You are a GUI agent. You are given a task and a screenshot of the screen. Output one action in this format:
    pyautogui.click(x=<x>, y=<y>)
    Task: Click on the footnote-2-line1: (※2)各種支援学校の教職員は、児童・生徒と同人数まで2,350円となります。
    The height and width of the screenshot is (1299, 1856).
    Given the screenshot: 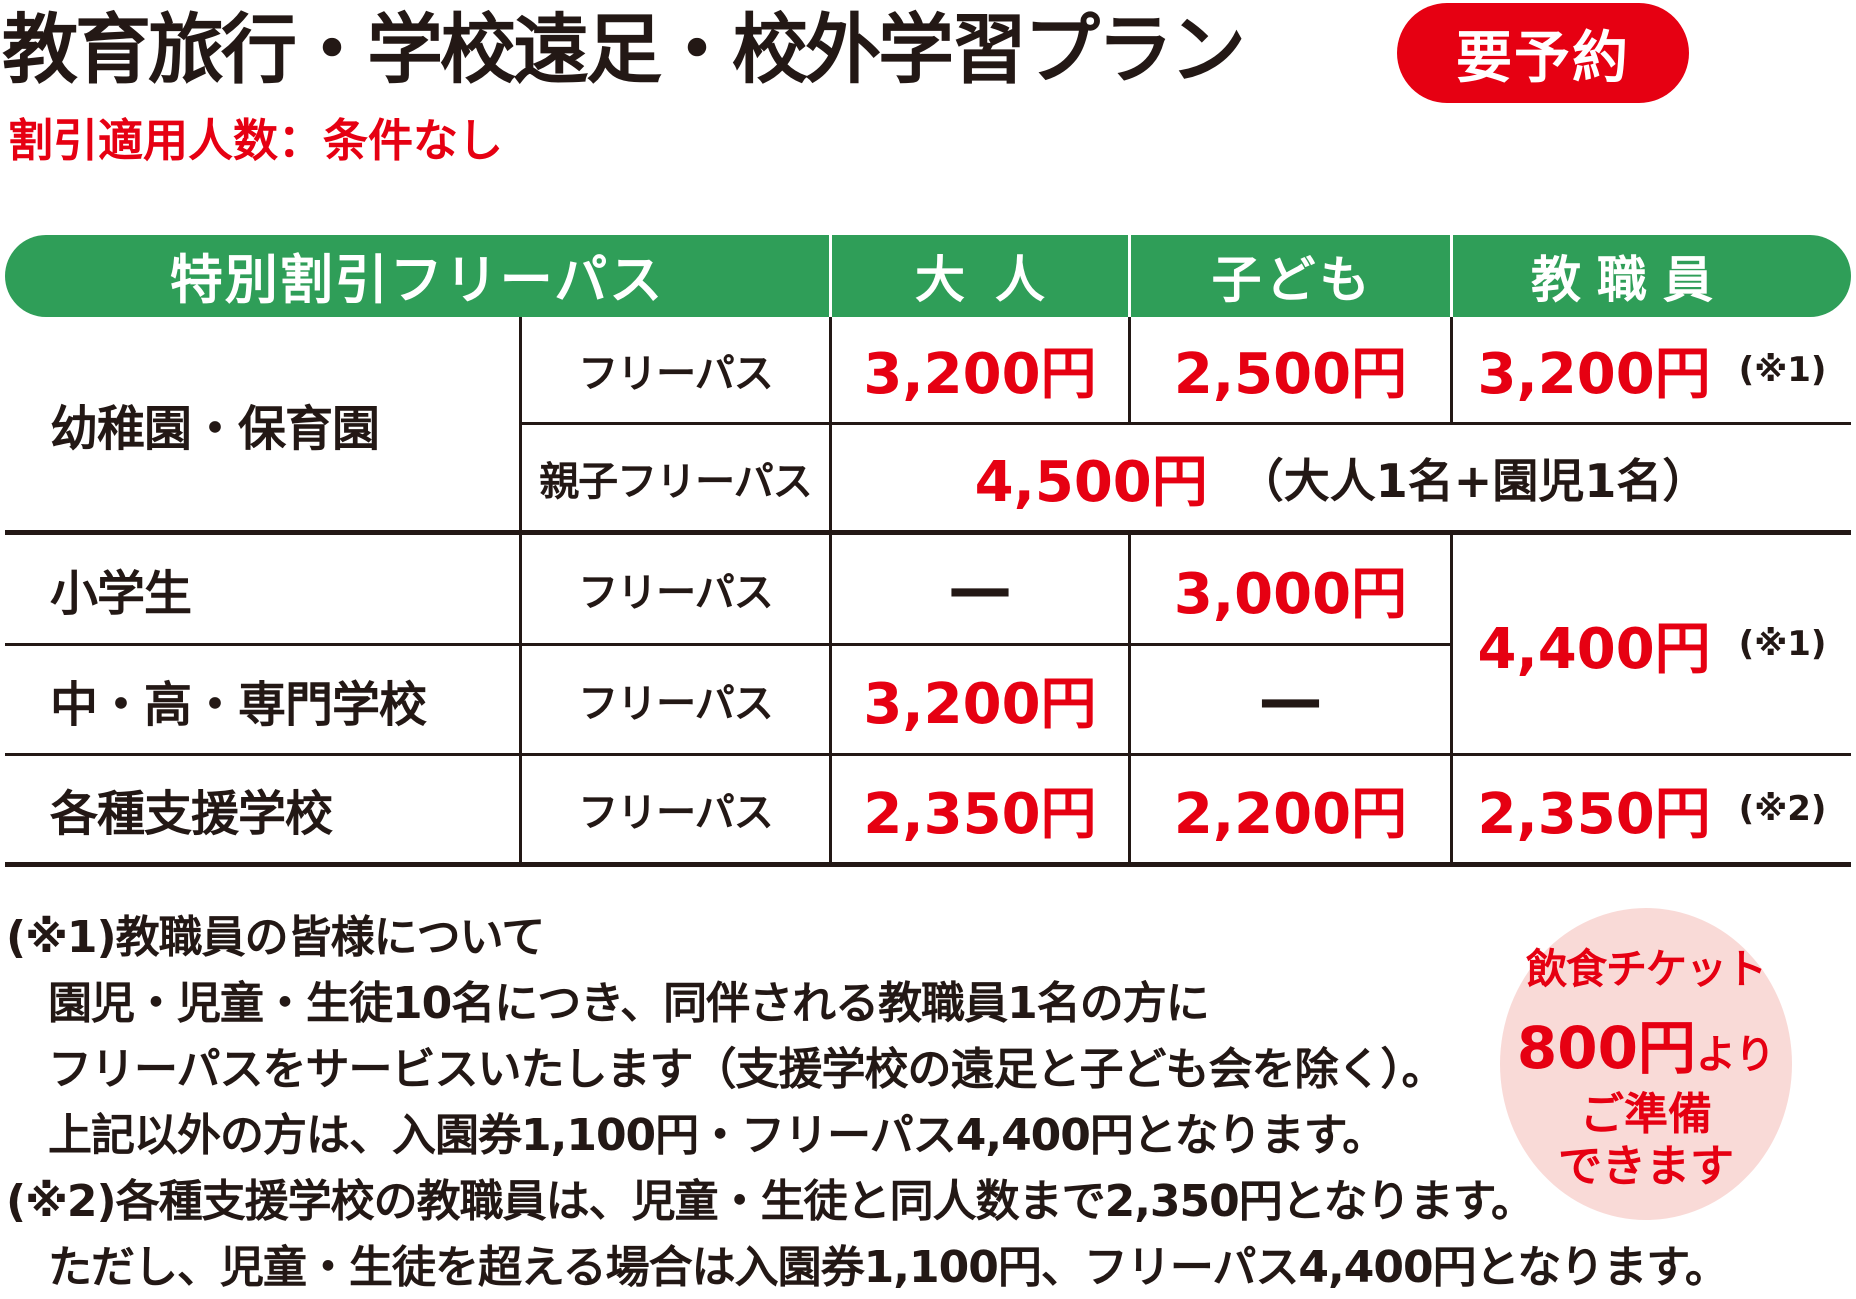 What is the action you would take?
    pyautogui.click(x=770, y=1201)
    